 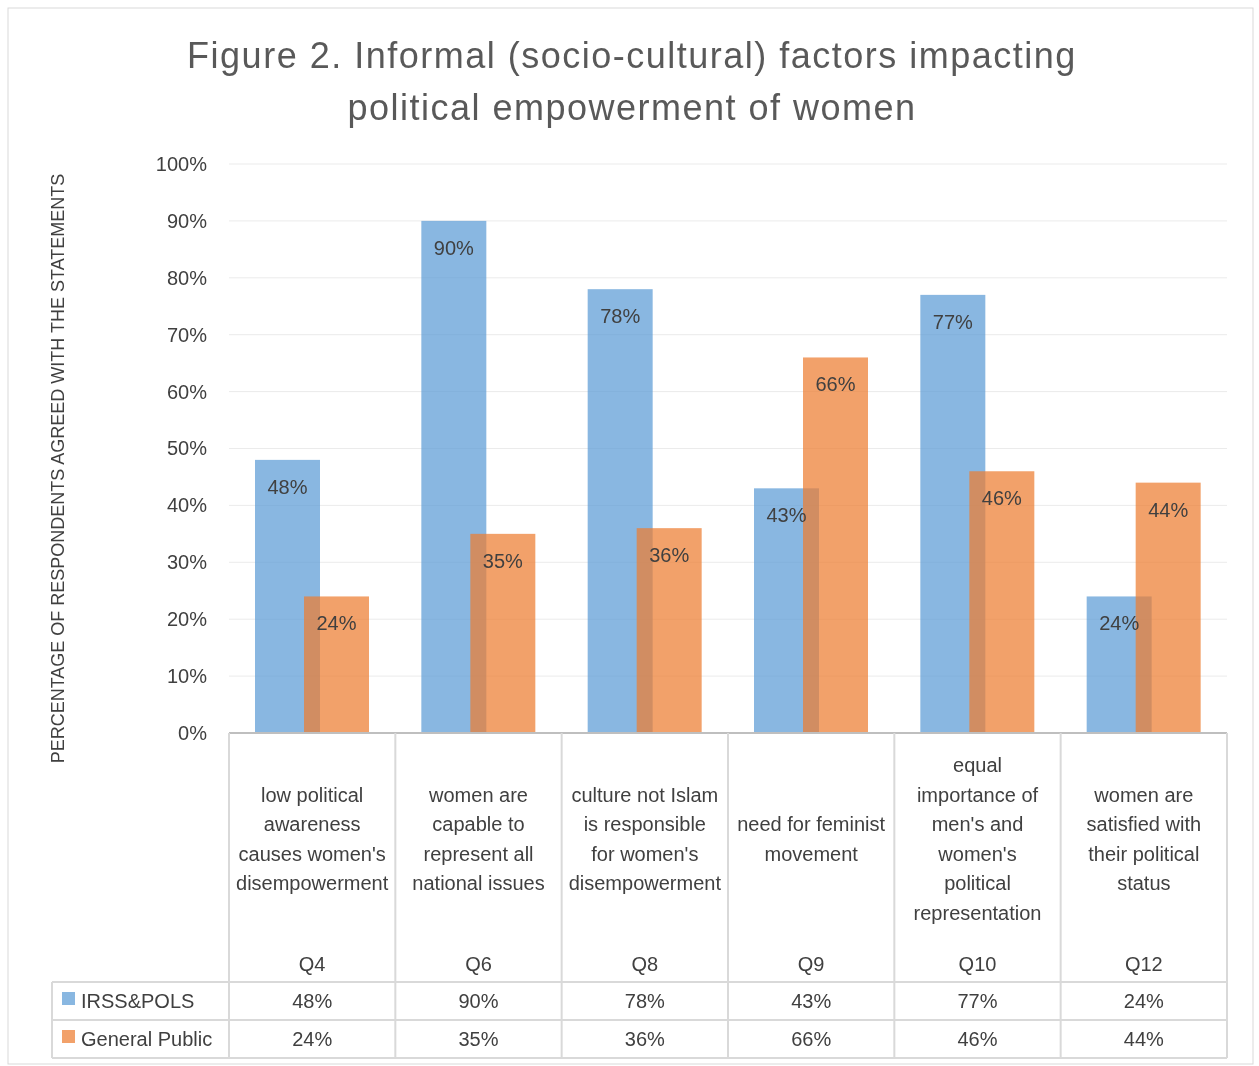 I want to click on data-label: 90%, so click(x=478, y=1001).